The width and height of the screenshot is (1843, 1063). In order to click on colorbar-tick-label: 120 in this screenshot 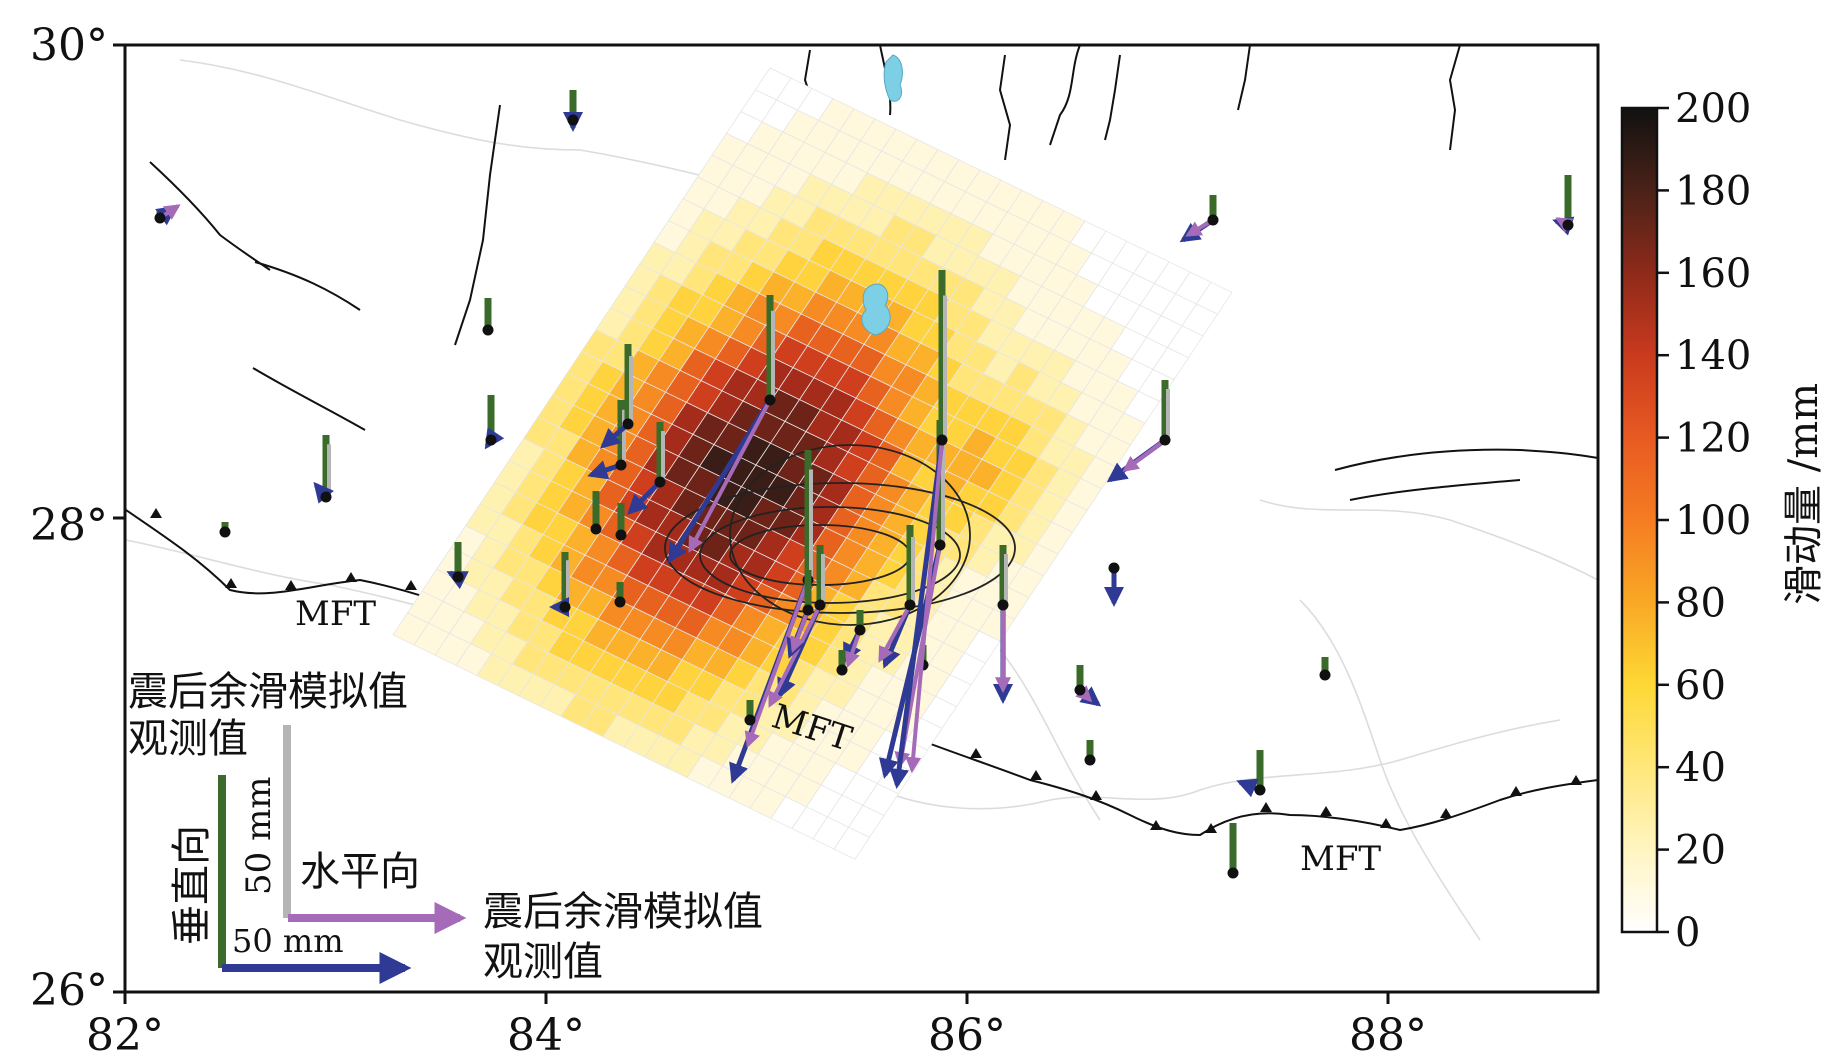, I will do `click(1713, 439)`.